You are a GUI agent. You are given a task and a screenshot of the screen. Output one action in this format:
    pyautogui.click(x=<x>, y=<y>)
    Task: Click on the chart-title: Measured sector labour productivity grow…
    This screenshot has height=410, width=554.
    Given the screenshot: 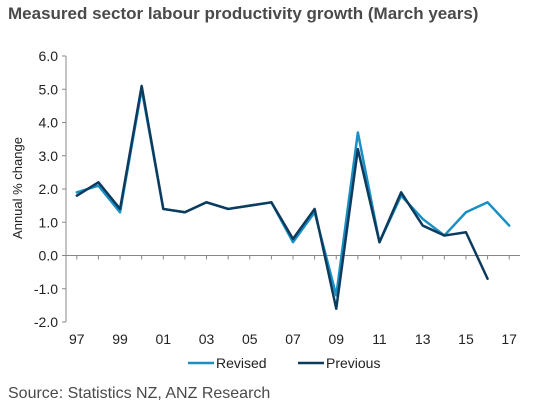 What is the action you would take?
    pyautogui.click(x=243, y=13)
    